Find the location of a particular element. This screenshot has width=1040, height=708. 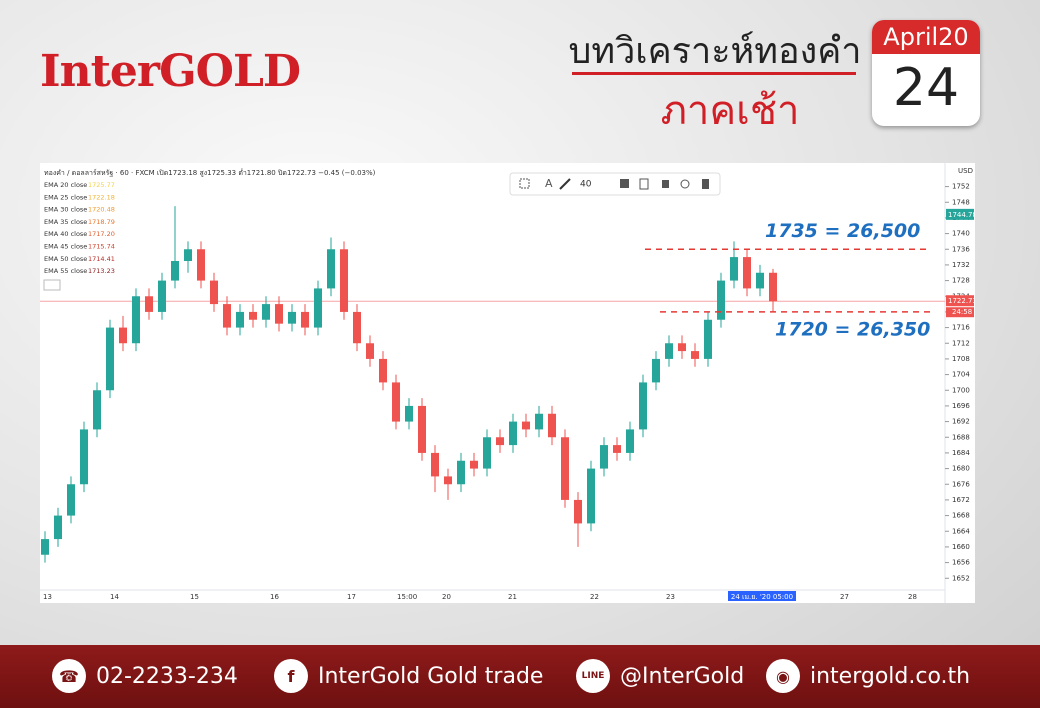

y-tick-label: 1740 is located at coordinates (961, 234).